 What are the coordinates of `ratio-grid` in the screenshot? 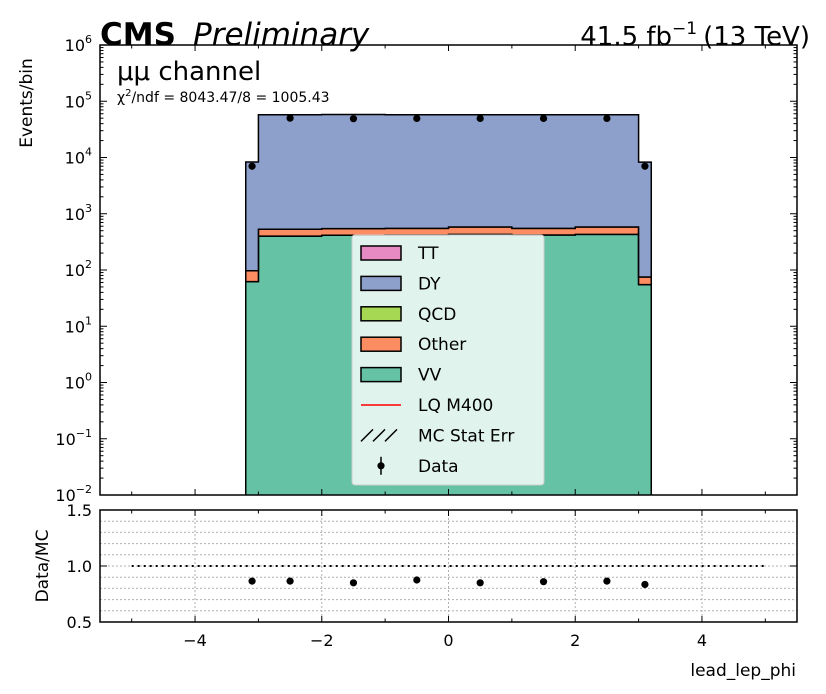 It's located at (448, 566).